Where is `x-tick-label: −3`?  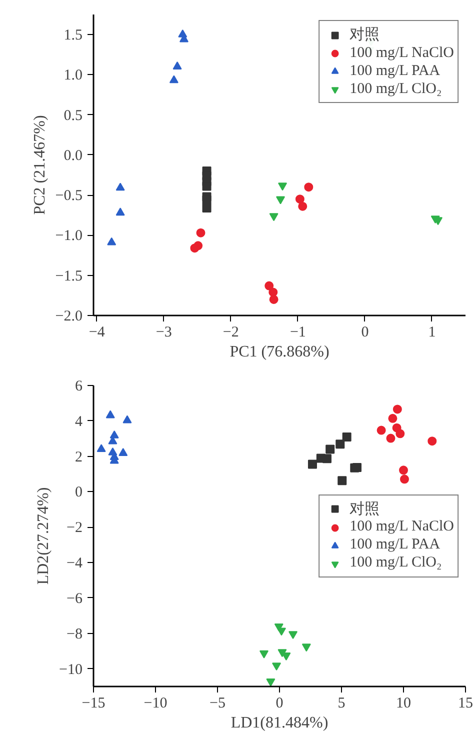 x-tick-label: −3 is located at coordinates (164, 332).